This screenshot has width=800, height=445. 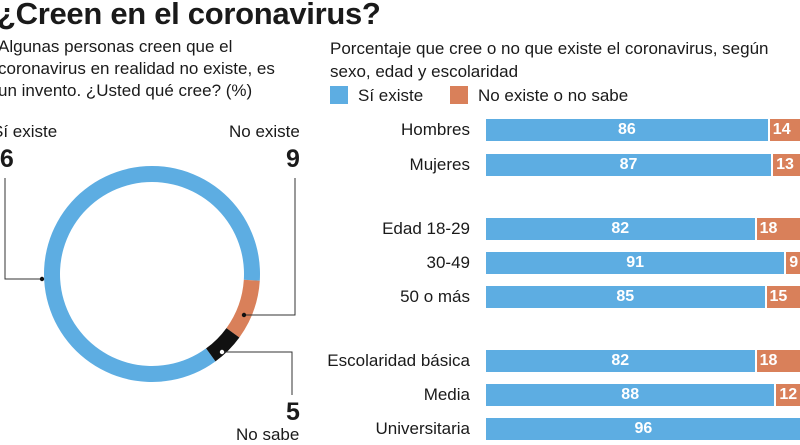 What do you see at coordinates (426, 228) in the screenshot?
I see `row-label: Edad 18-29` at bounding box center [426, 228].